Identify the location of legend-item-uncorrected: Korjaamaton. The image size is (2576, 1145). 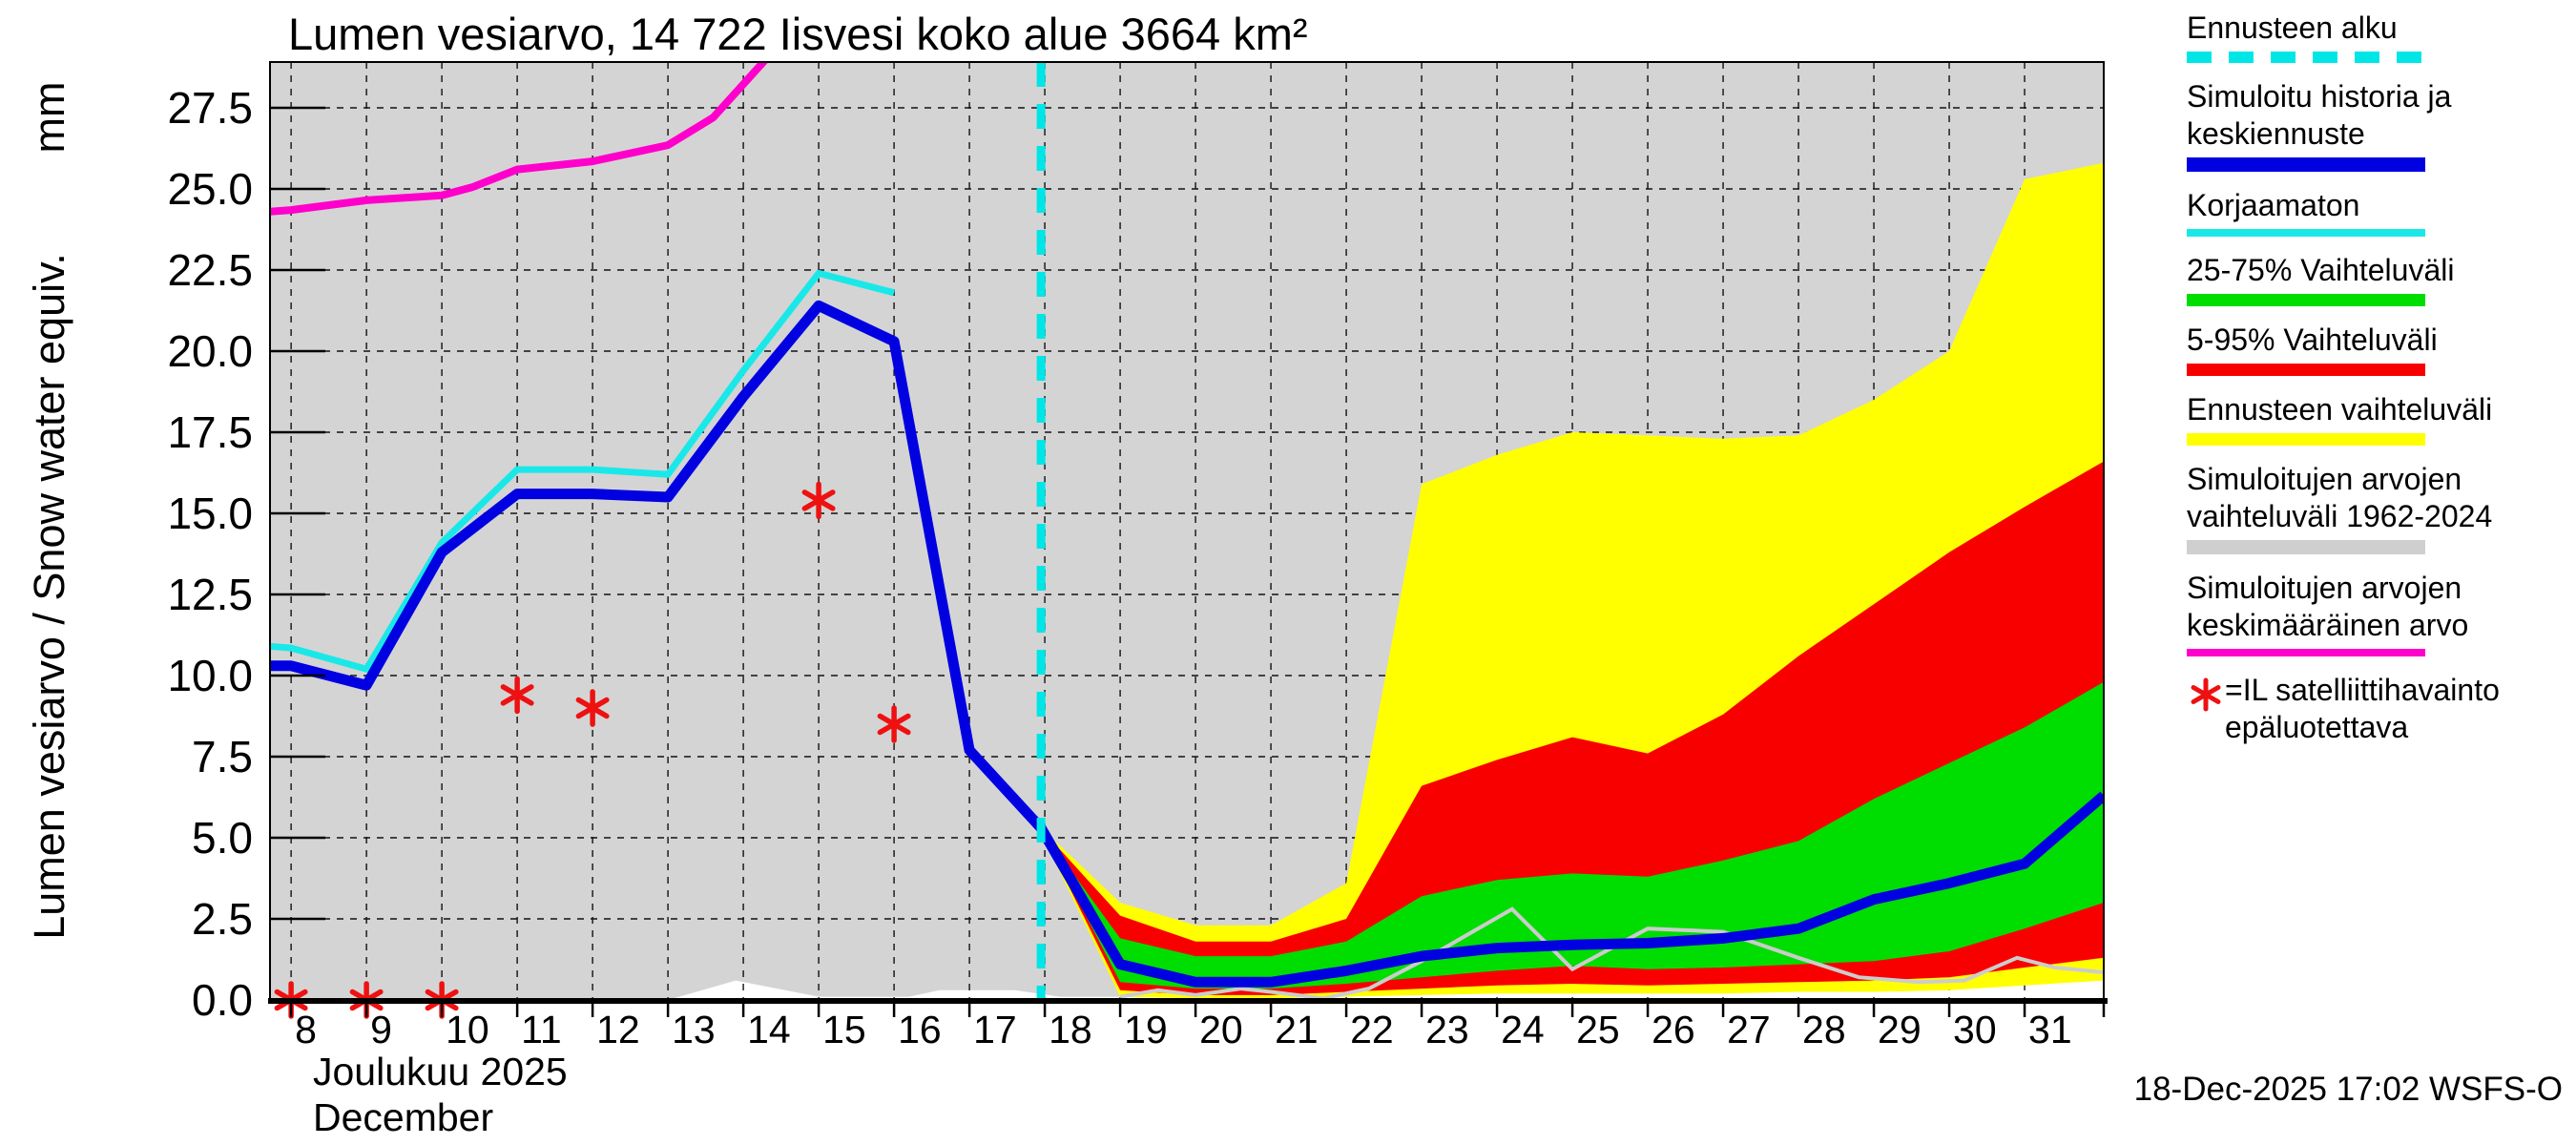
(2377, 212).